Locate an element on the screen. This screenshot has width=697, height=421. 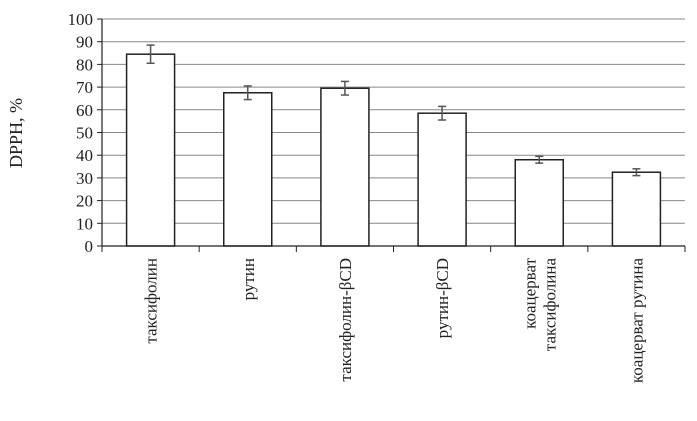
y-tick-labels: 0 10 20 30 40 50 60 70 80 90 100 is located at coordinates (81, 133).